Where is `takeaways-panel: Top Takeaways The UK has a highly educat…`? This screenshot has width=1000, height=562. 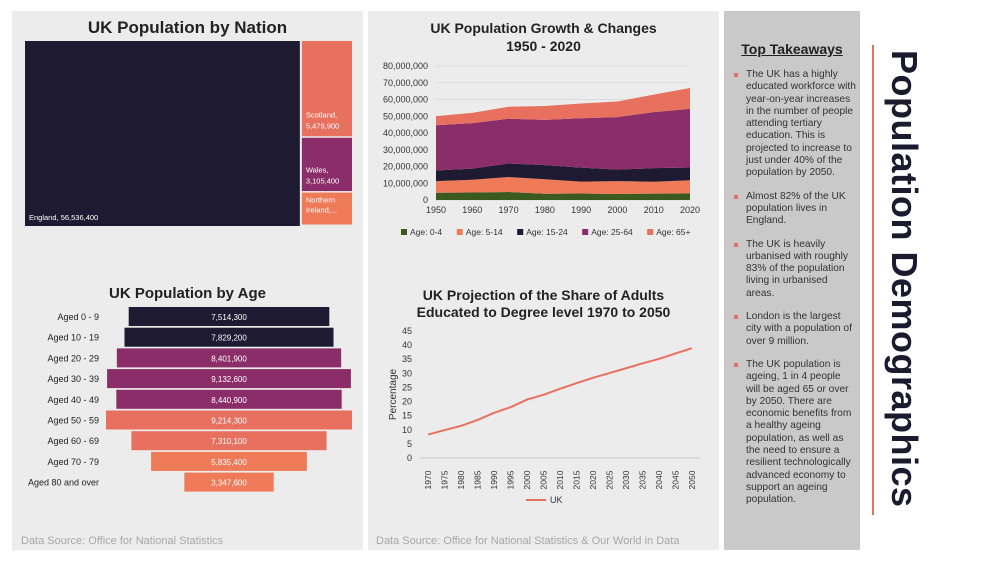
takeaways-panel: Top Takeaways The UK has a highly educat… is located at coordinates (792, 280).